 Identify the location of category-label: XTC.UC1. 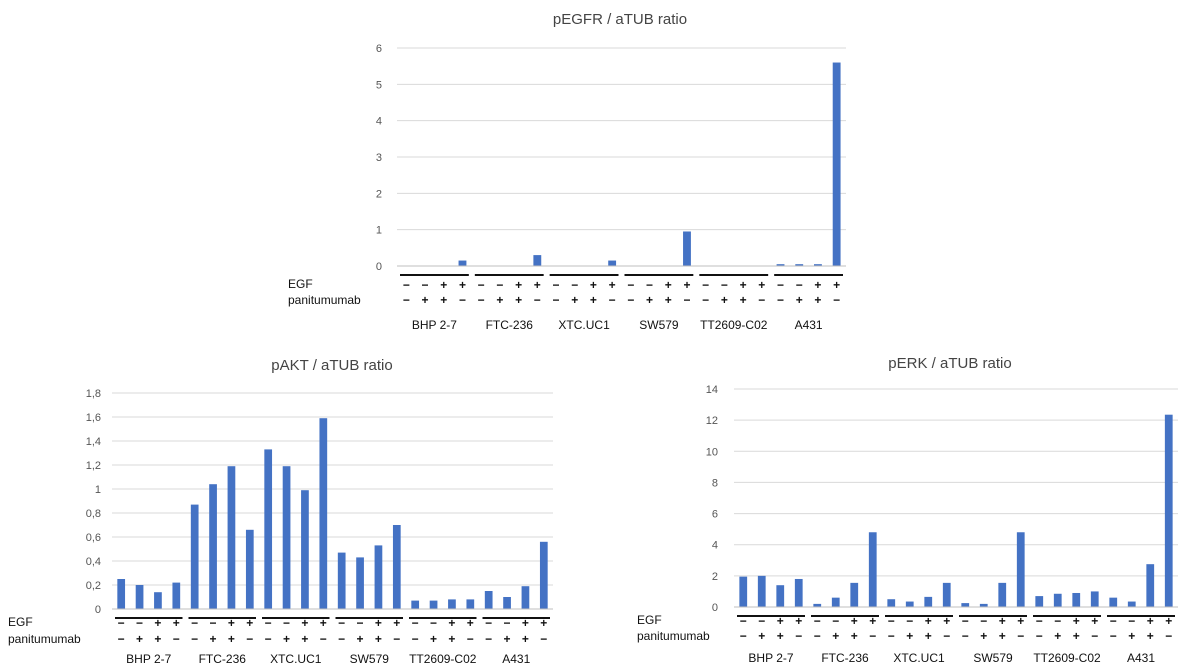
(584, 325).